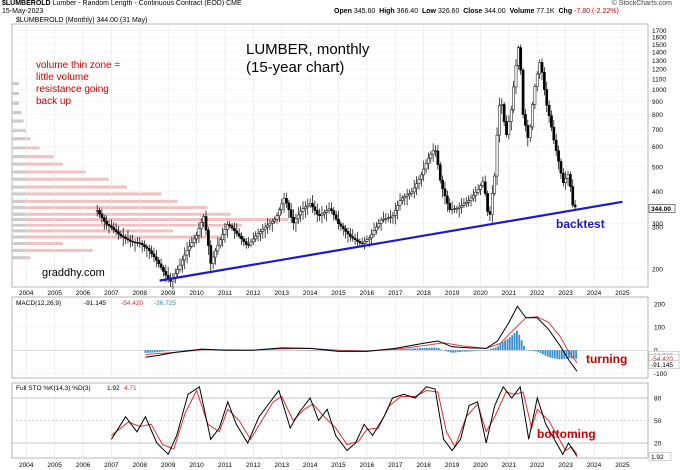  Describe the element at coordinates (509, 465) in the screenshot. I see `x-tick-label: 2021` at that location.